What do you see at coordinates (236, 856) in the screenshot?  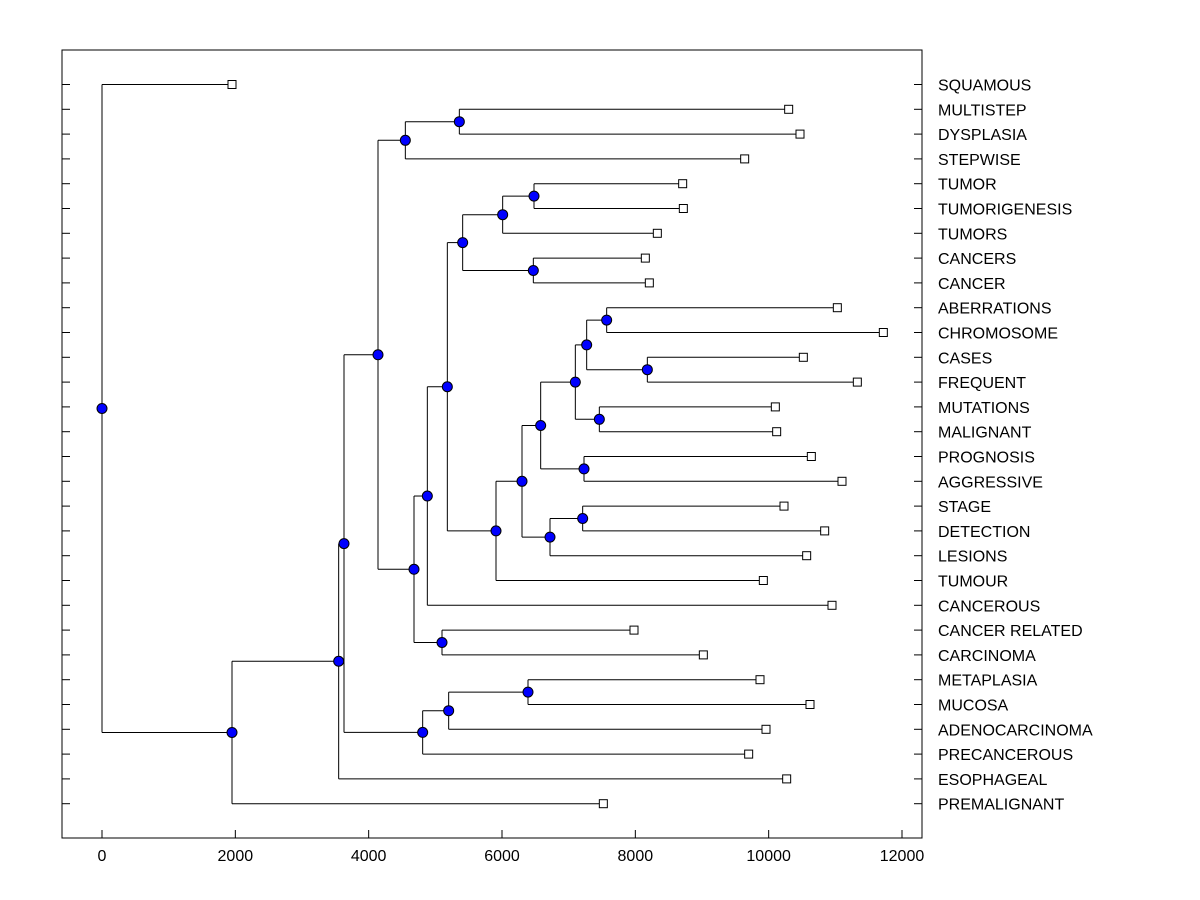 I see `x-axis-tick-label: 2000` at bounding box center [236, 856].